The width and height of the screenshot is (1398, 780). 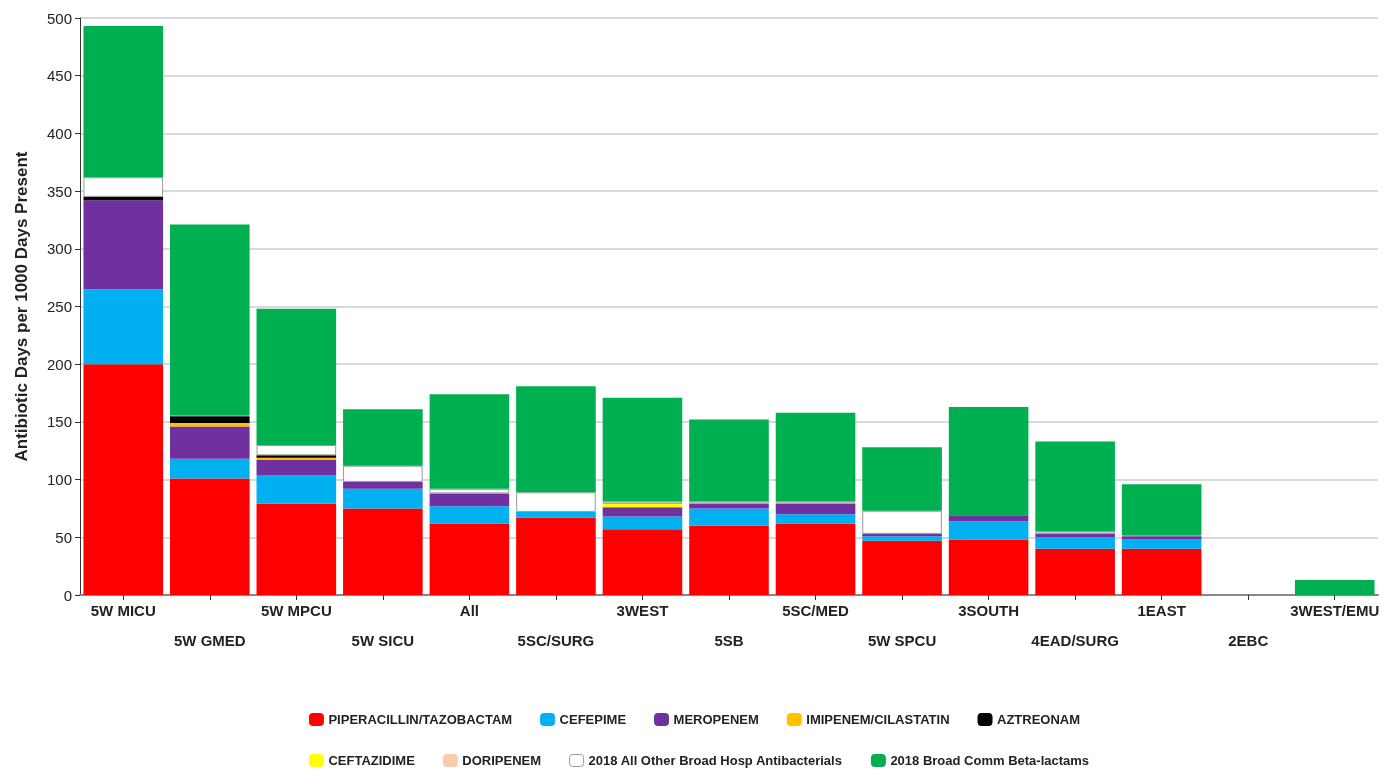 What do you see at coordinates (59, 76) in the screenshot?
I see `y-tick-label: 450` at bounding box center [59, 76].